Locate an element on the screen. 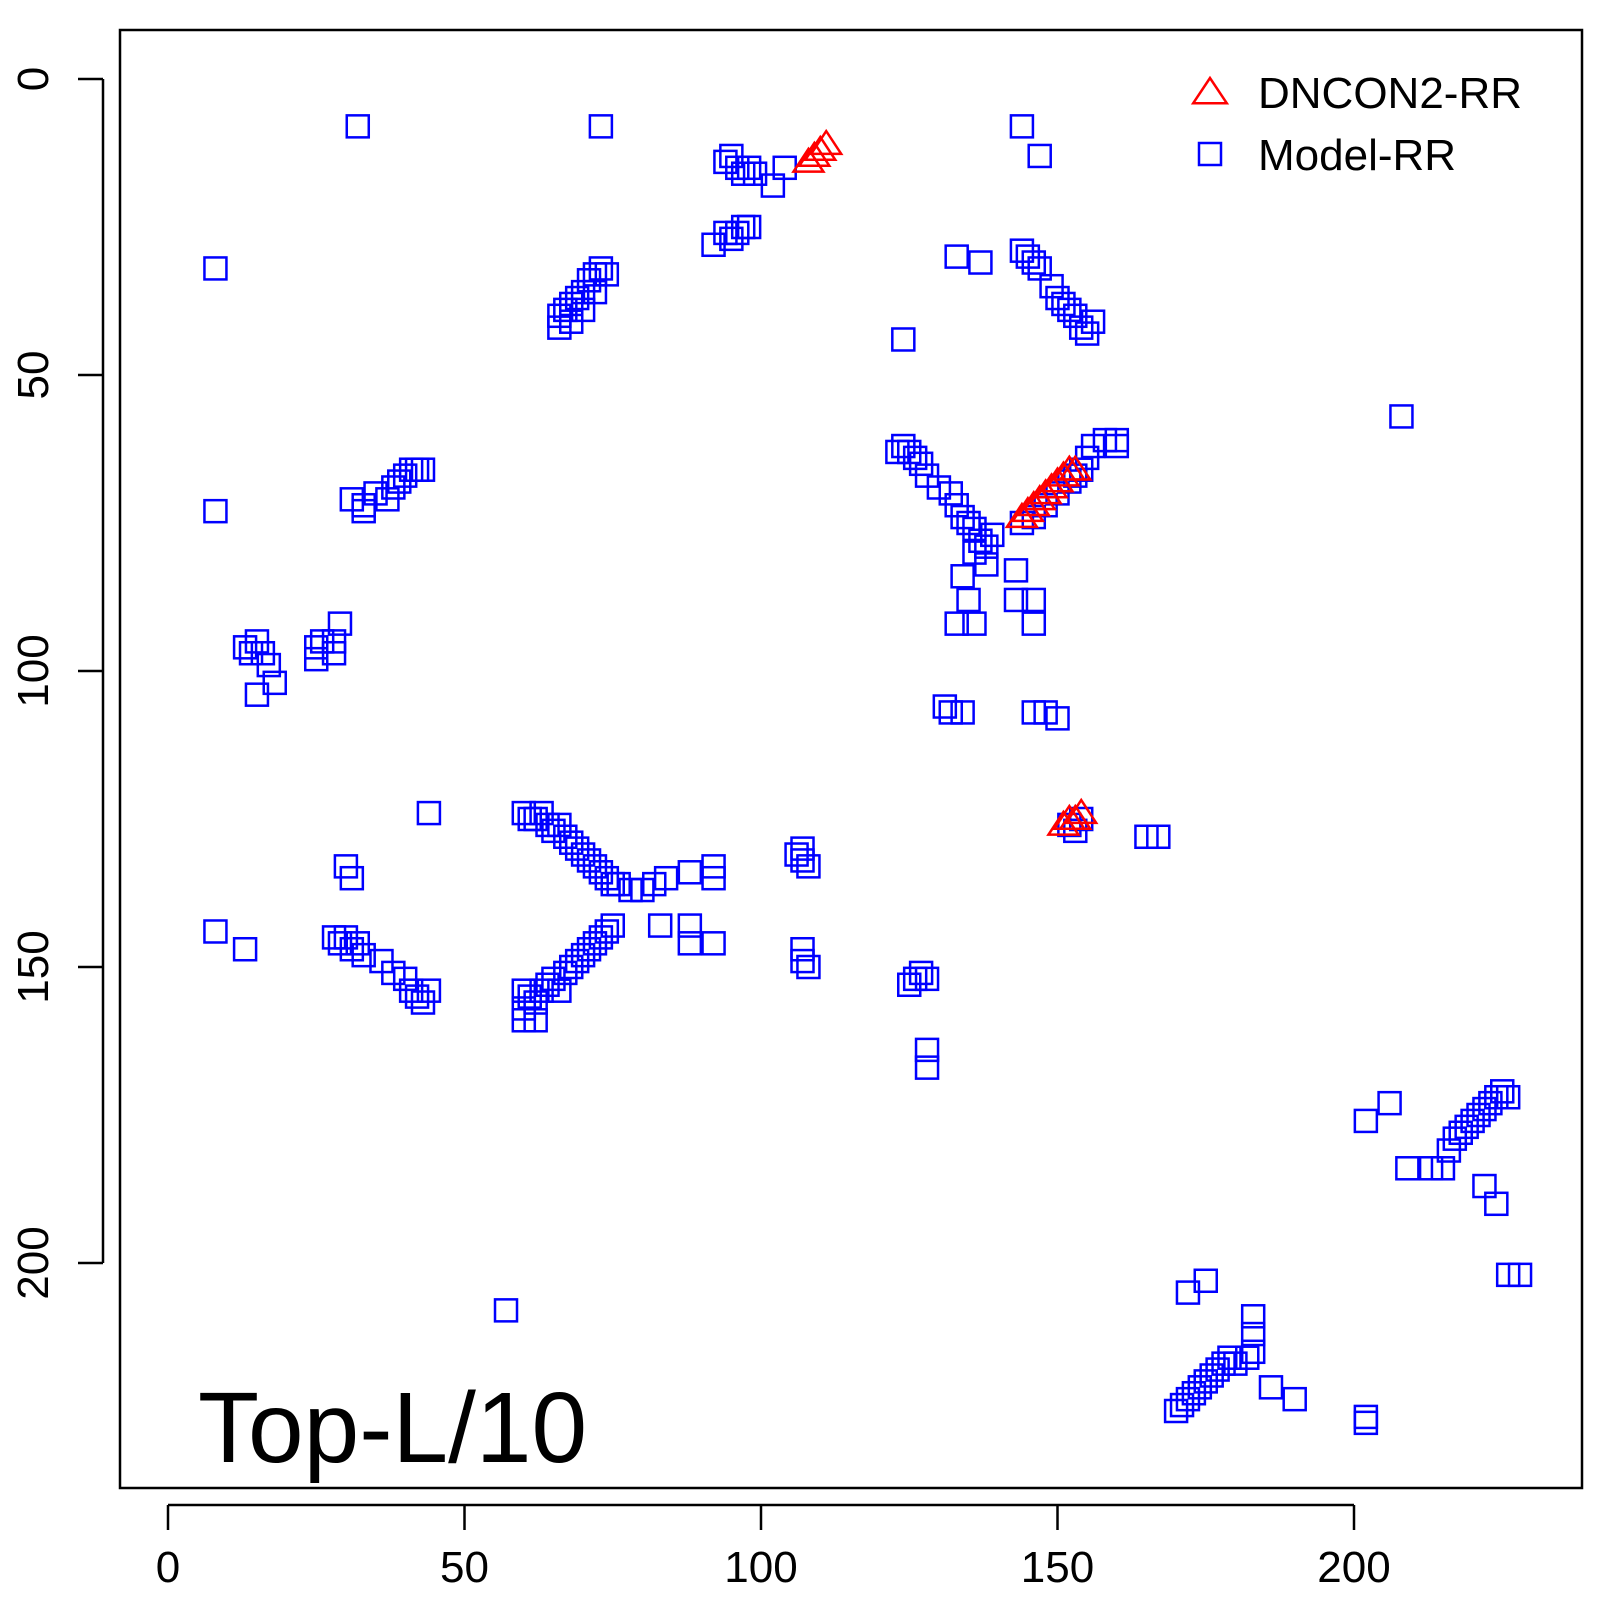  legend: DNCON2-RR Model-RR is located at coordinates (1356, 124).